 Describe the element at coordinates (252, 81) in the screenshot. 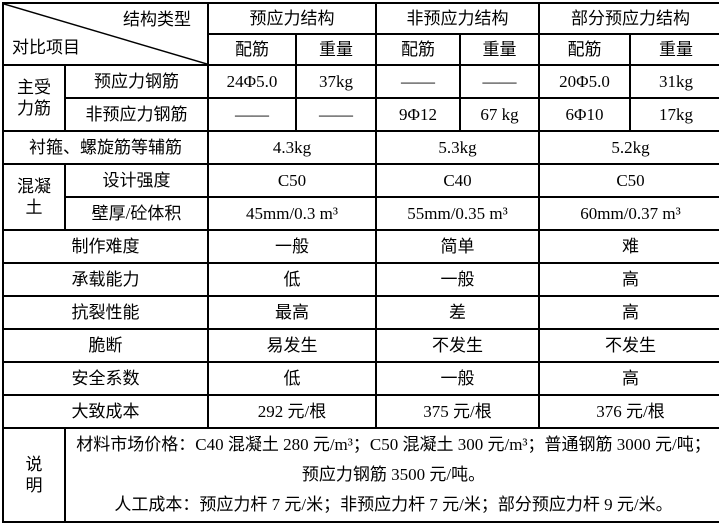

I see `value-cell: 24Φ5.0` at that location.